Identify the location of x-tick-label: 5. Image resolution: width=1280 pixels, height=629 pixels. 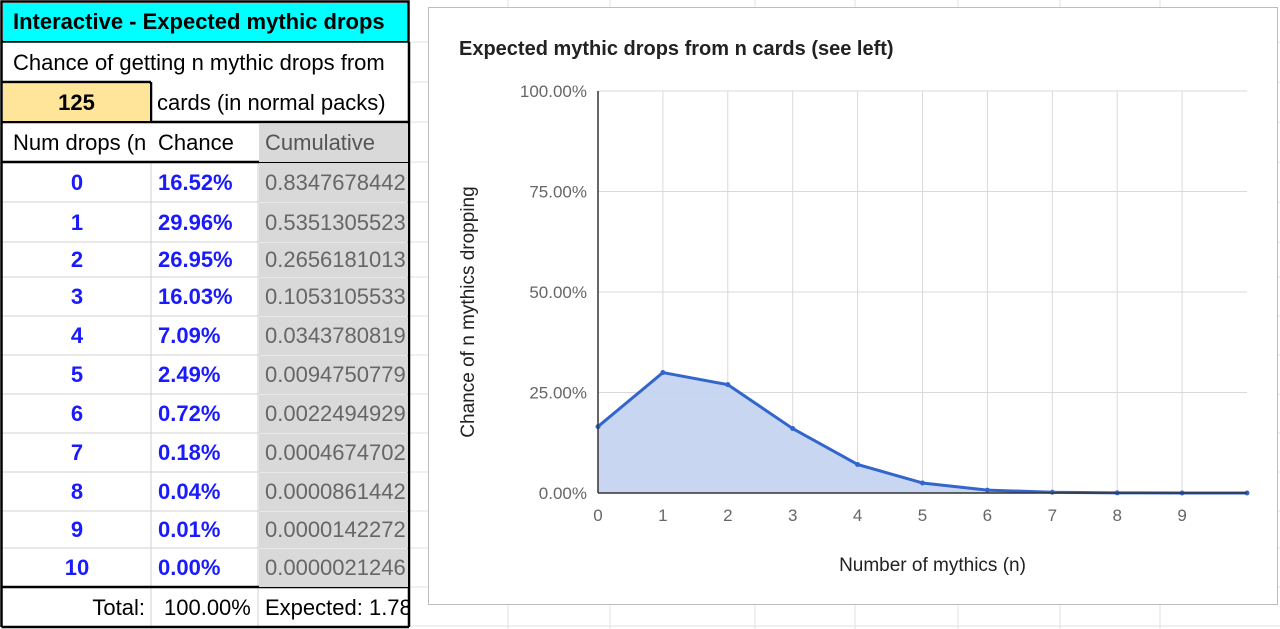
(922, 515).